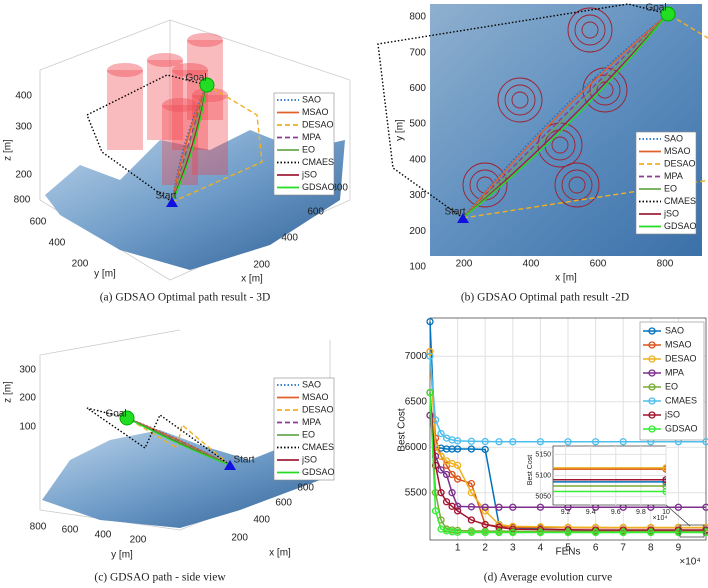  Describe the element at coordinates (416, 356) in the screenshot. I see `y-tick-label: 7000` at that location.